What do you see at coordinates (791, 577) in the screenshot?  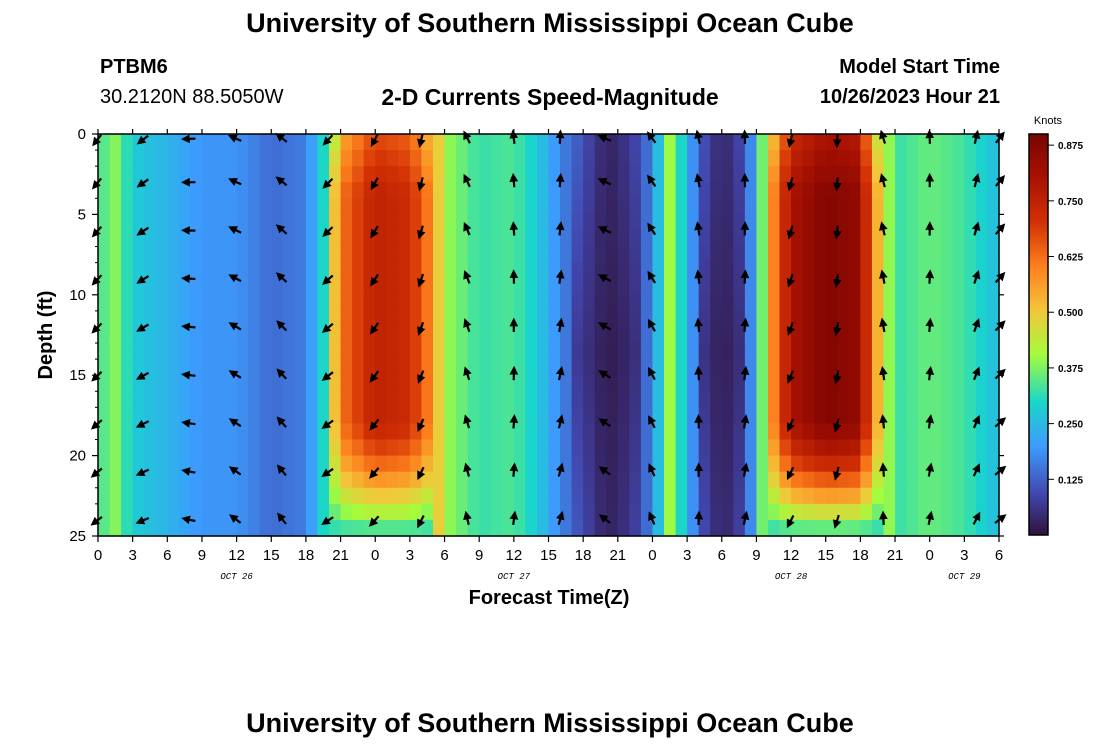 I see `date-label: OCT 28` at bounding box center [791, 577].